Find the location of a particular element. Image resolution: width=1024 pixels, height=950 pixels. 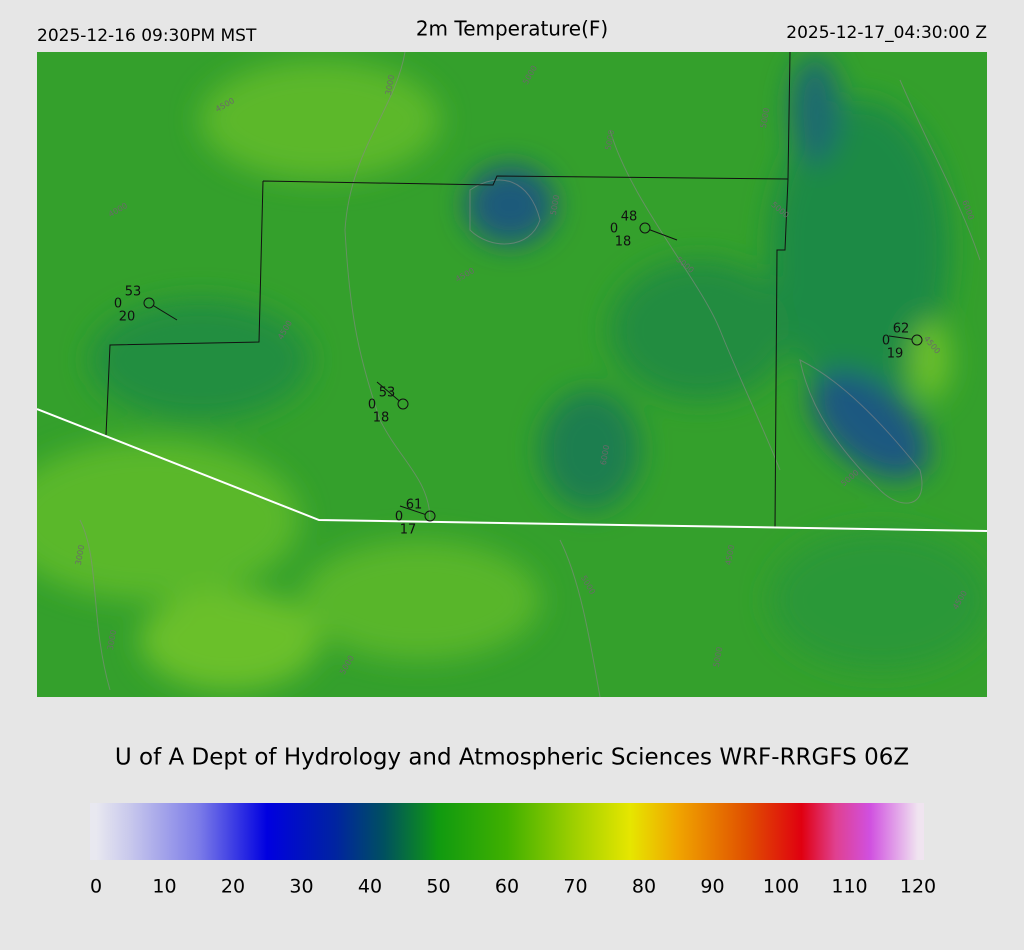

valid-local: 2025-12-16 09:30PM MST is located at coordinates (147, 36).